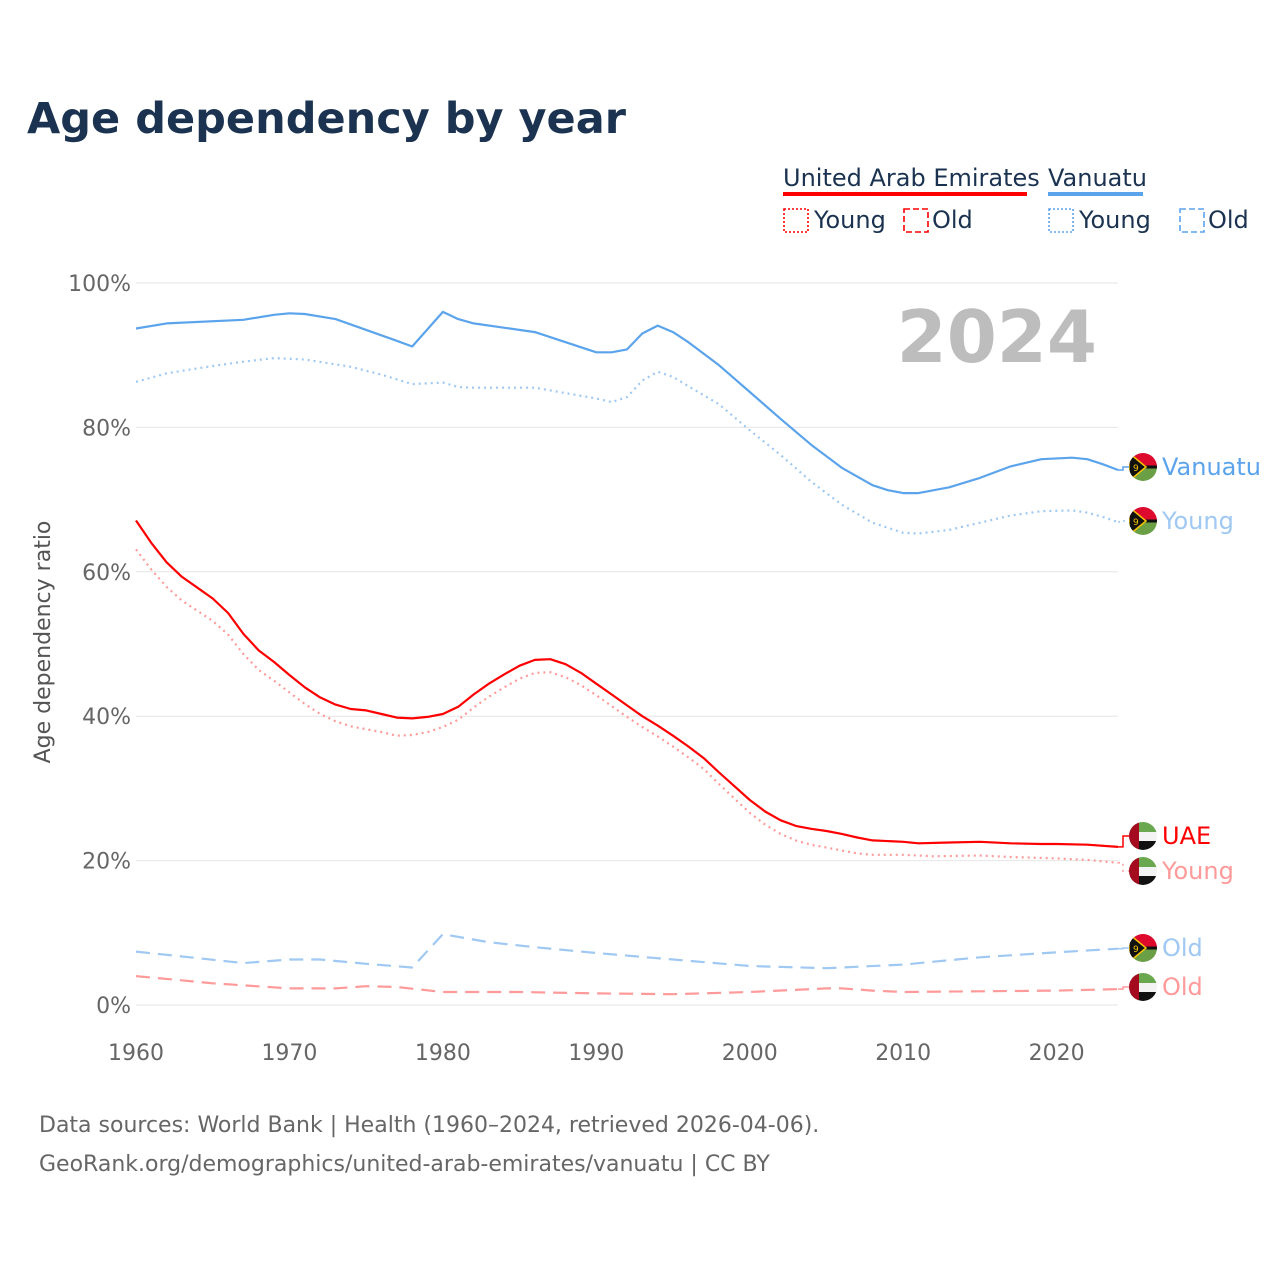  Describe the element at coordinates (627, 951) in the screenshot. I see `series-line-vanuatu-old` at that location.